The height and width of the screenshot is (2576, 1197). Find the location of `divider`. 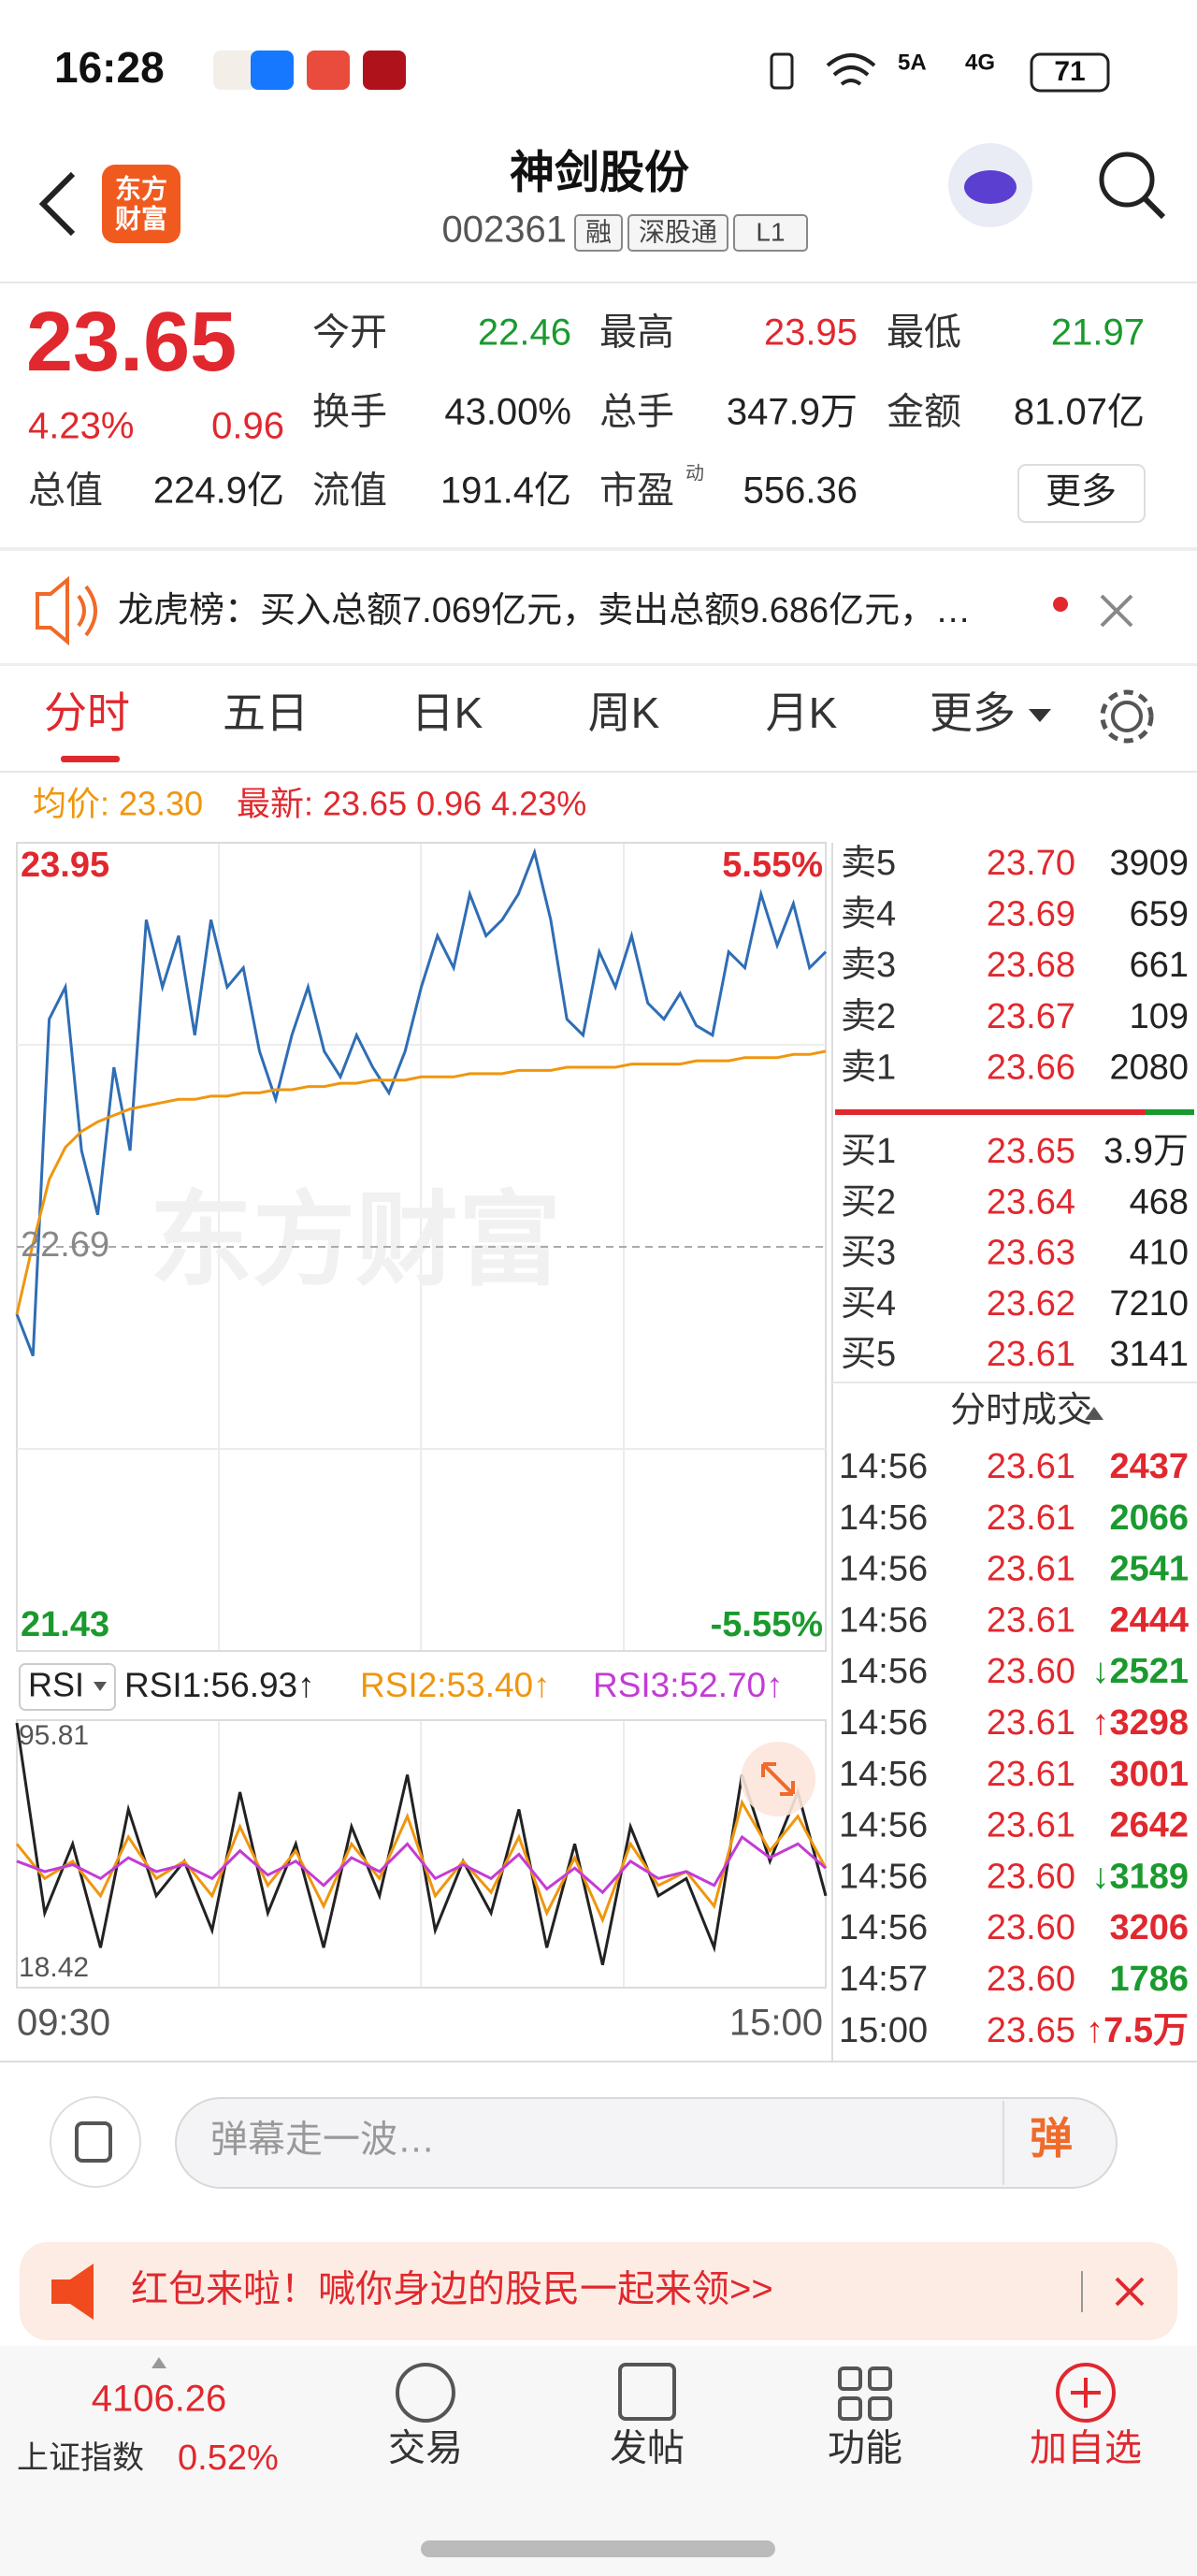

divider is located at coordinates (598, 549).